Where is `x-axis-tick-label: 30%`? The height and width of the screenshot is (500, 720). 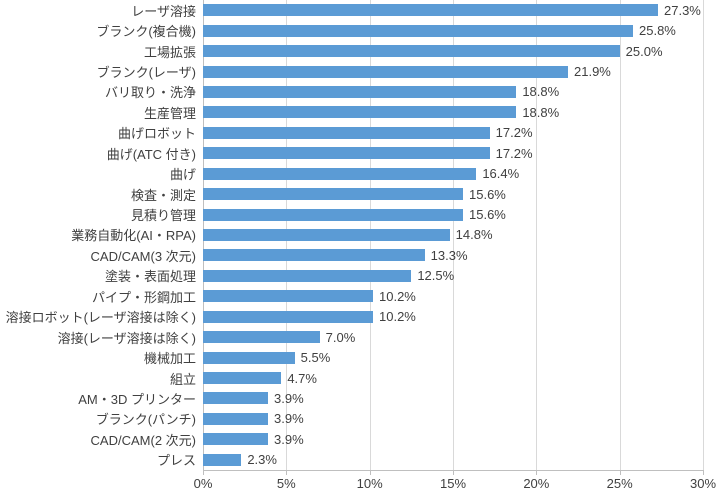
x-axis-tick-label: 30% is located at coordinates (703, 483).